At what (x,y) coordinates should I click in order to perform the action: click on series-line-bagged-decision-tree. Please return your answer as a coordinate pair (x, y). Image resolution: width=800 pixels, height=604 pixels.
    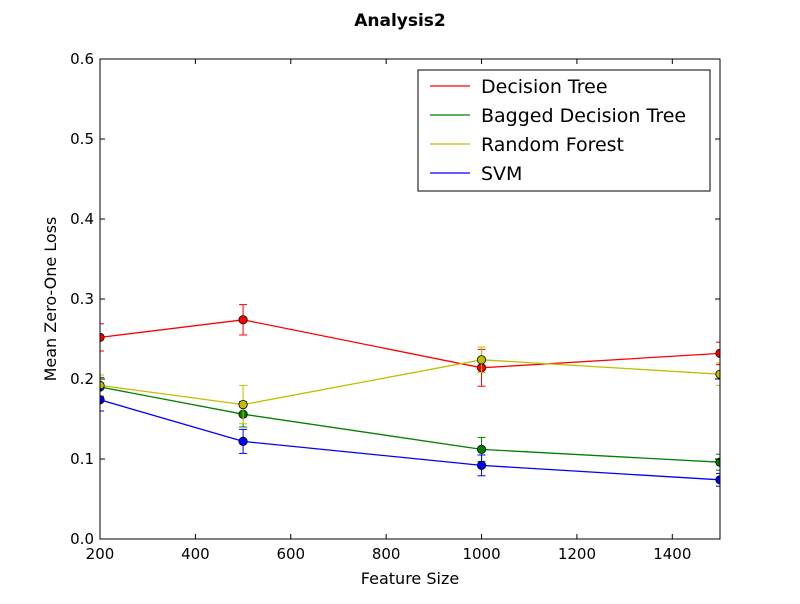
    Looking at the image, I should click on (410, 424).